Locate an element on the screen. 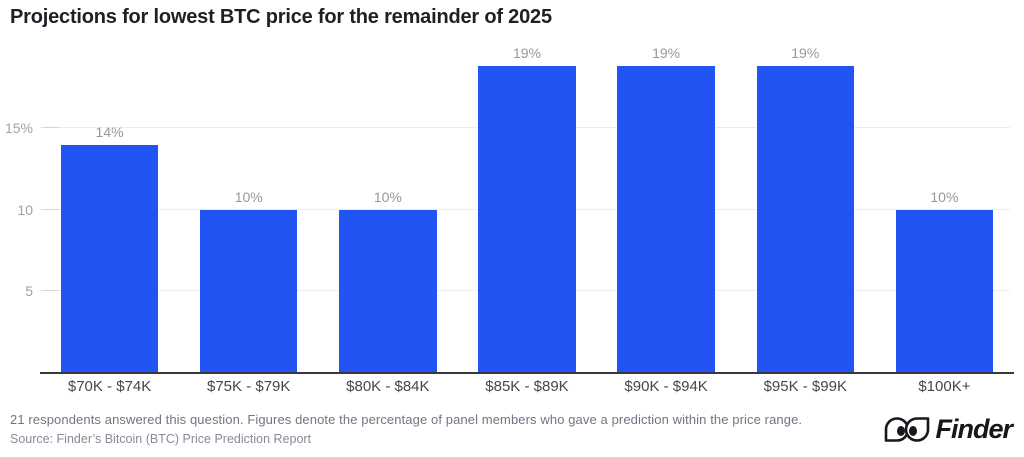 This screenshot has height=457, width=1024. y-axis-label: 15% is located at coordinates (18, 128).